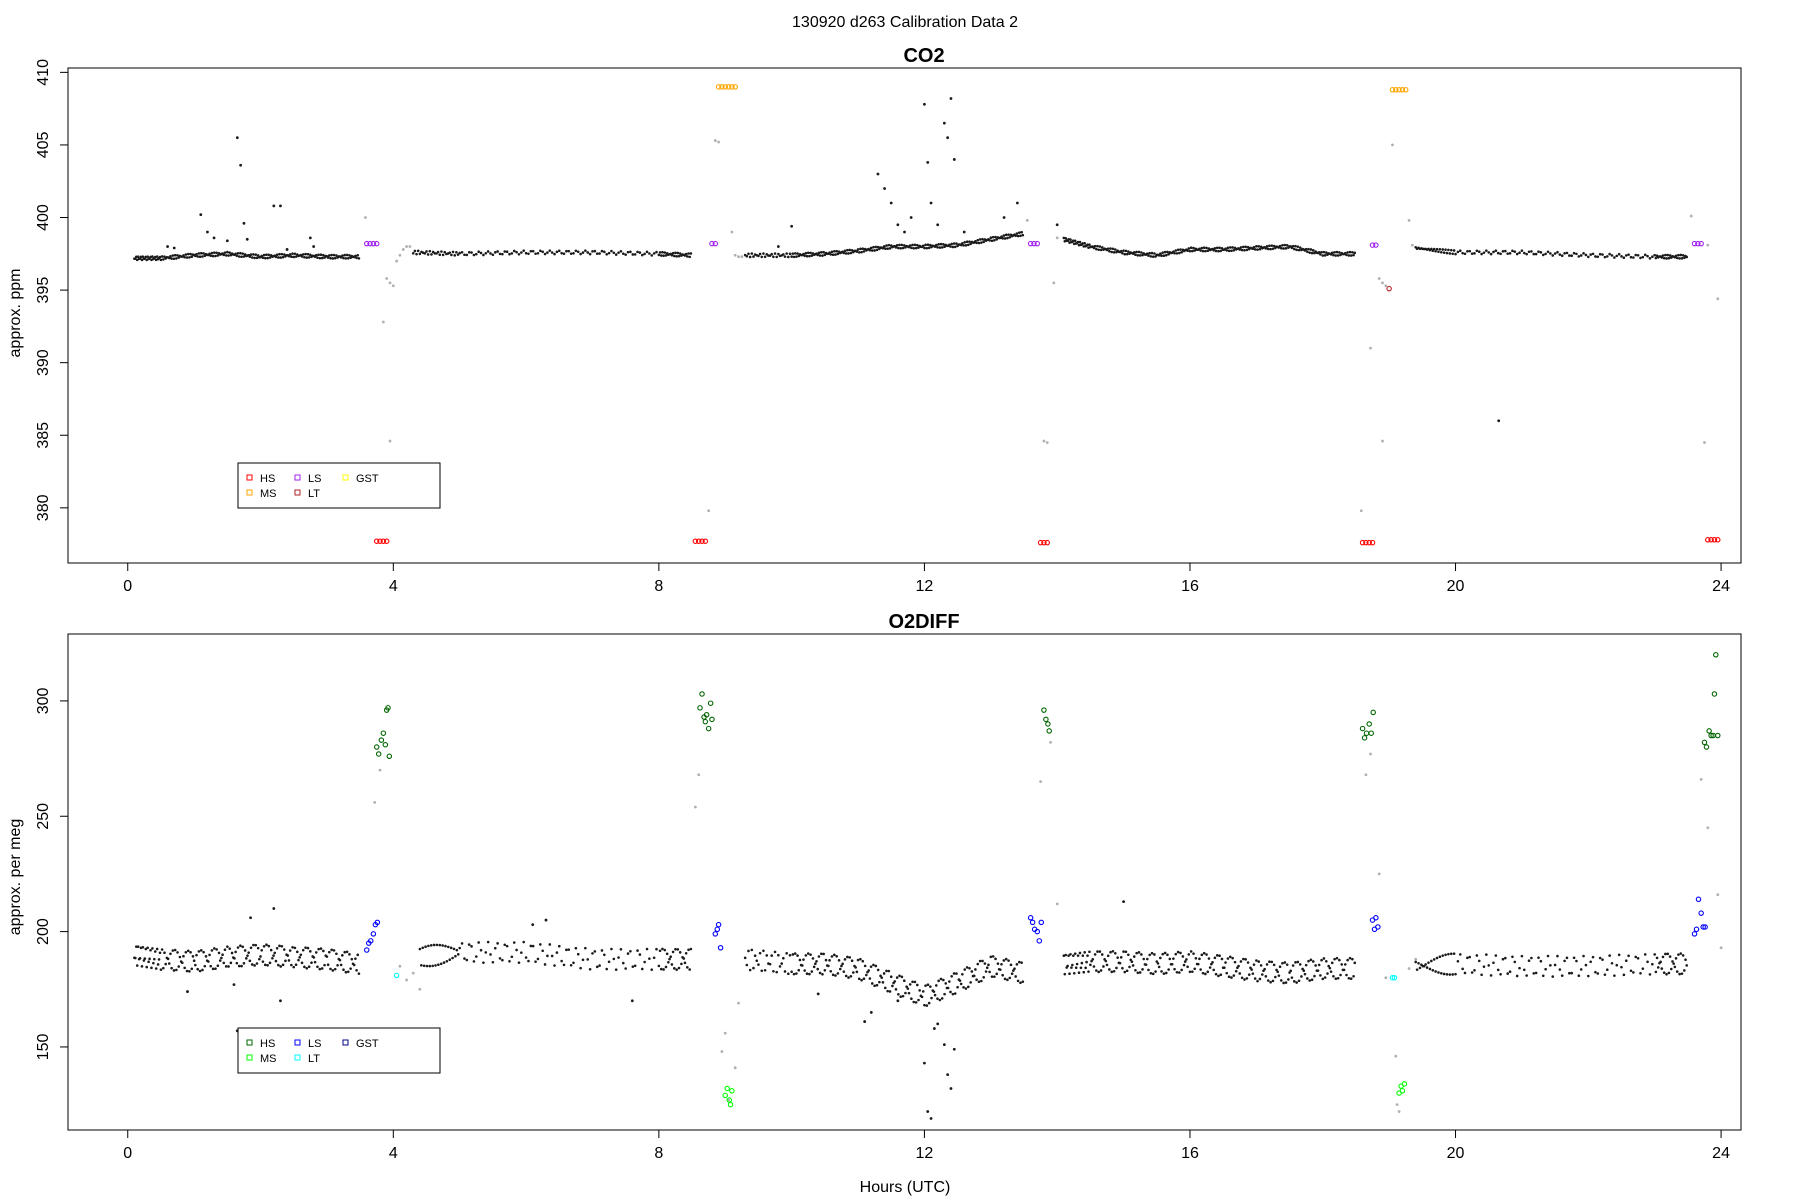  Describe the element at coordinates (15, 313) in the screenshot. I see `co2-y-axis-label: approx. ppm` at that location.